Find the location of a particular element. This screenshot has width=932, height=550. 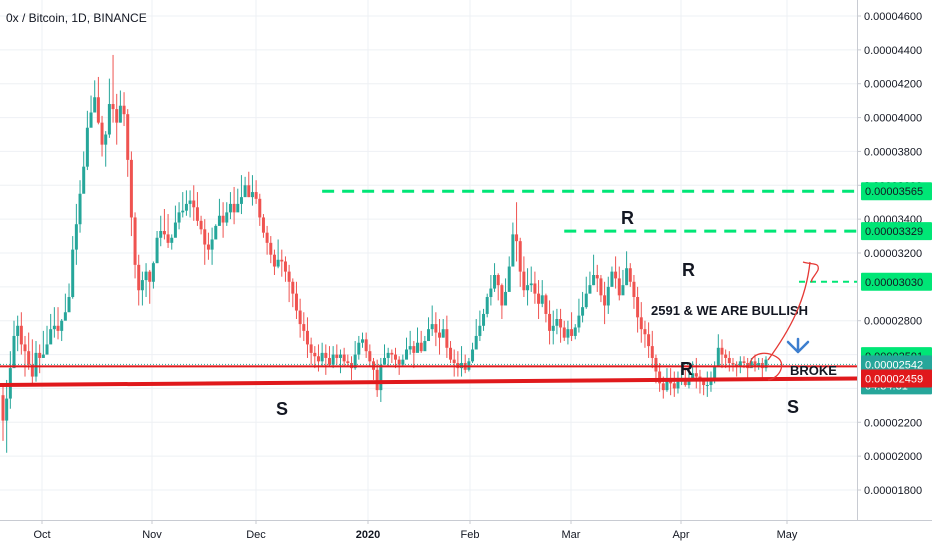

time-axis: Oct Nov Dec 2020 Feb Mar Apr May is located at coordinates (466, 535).